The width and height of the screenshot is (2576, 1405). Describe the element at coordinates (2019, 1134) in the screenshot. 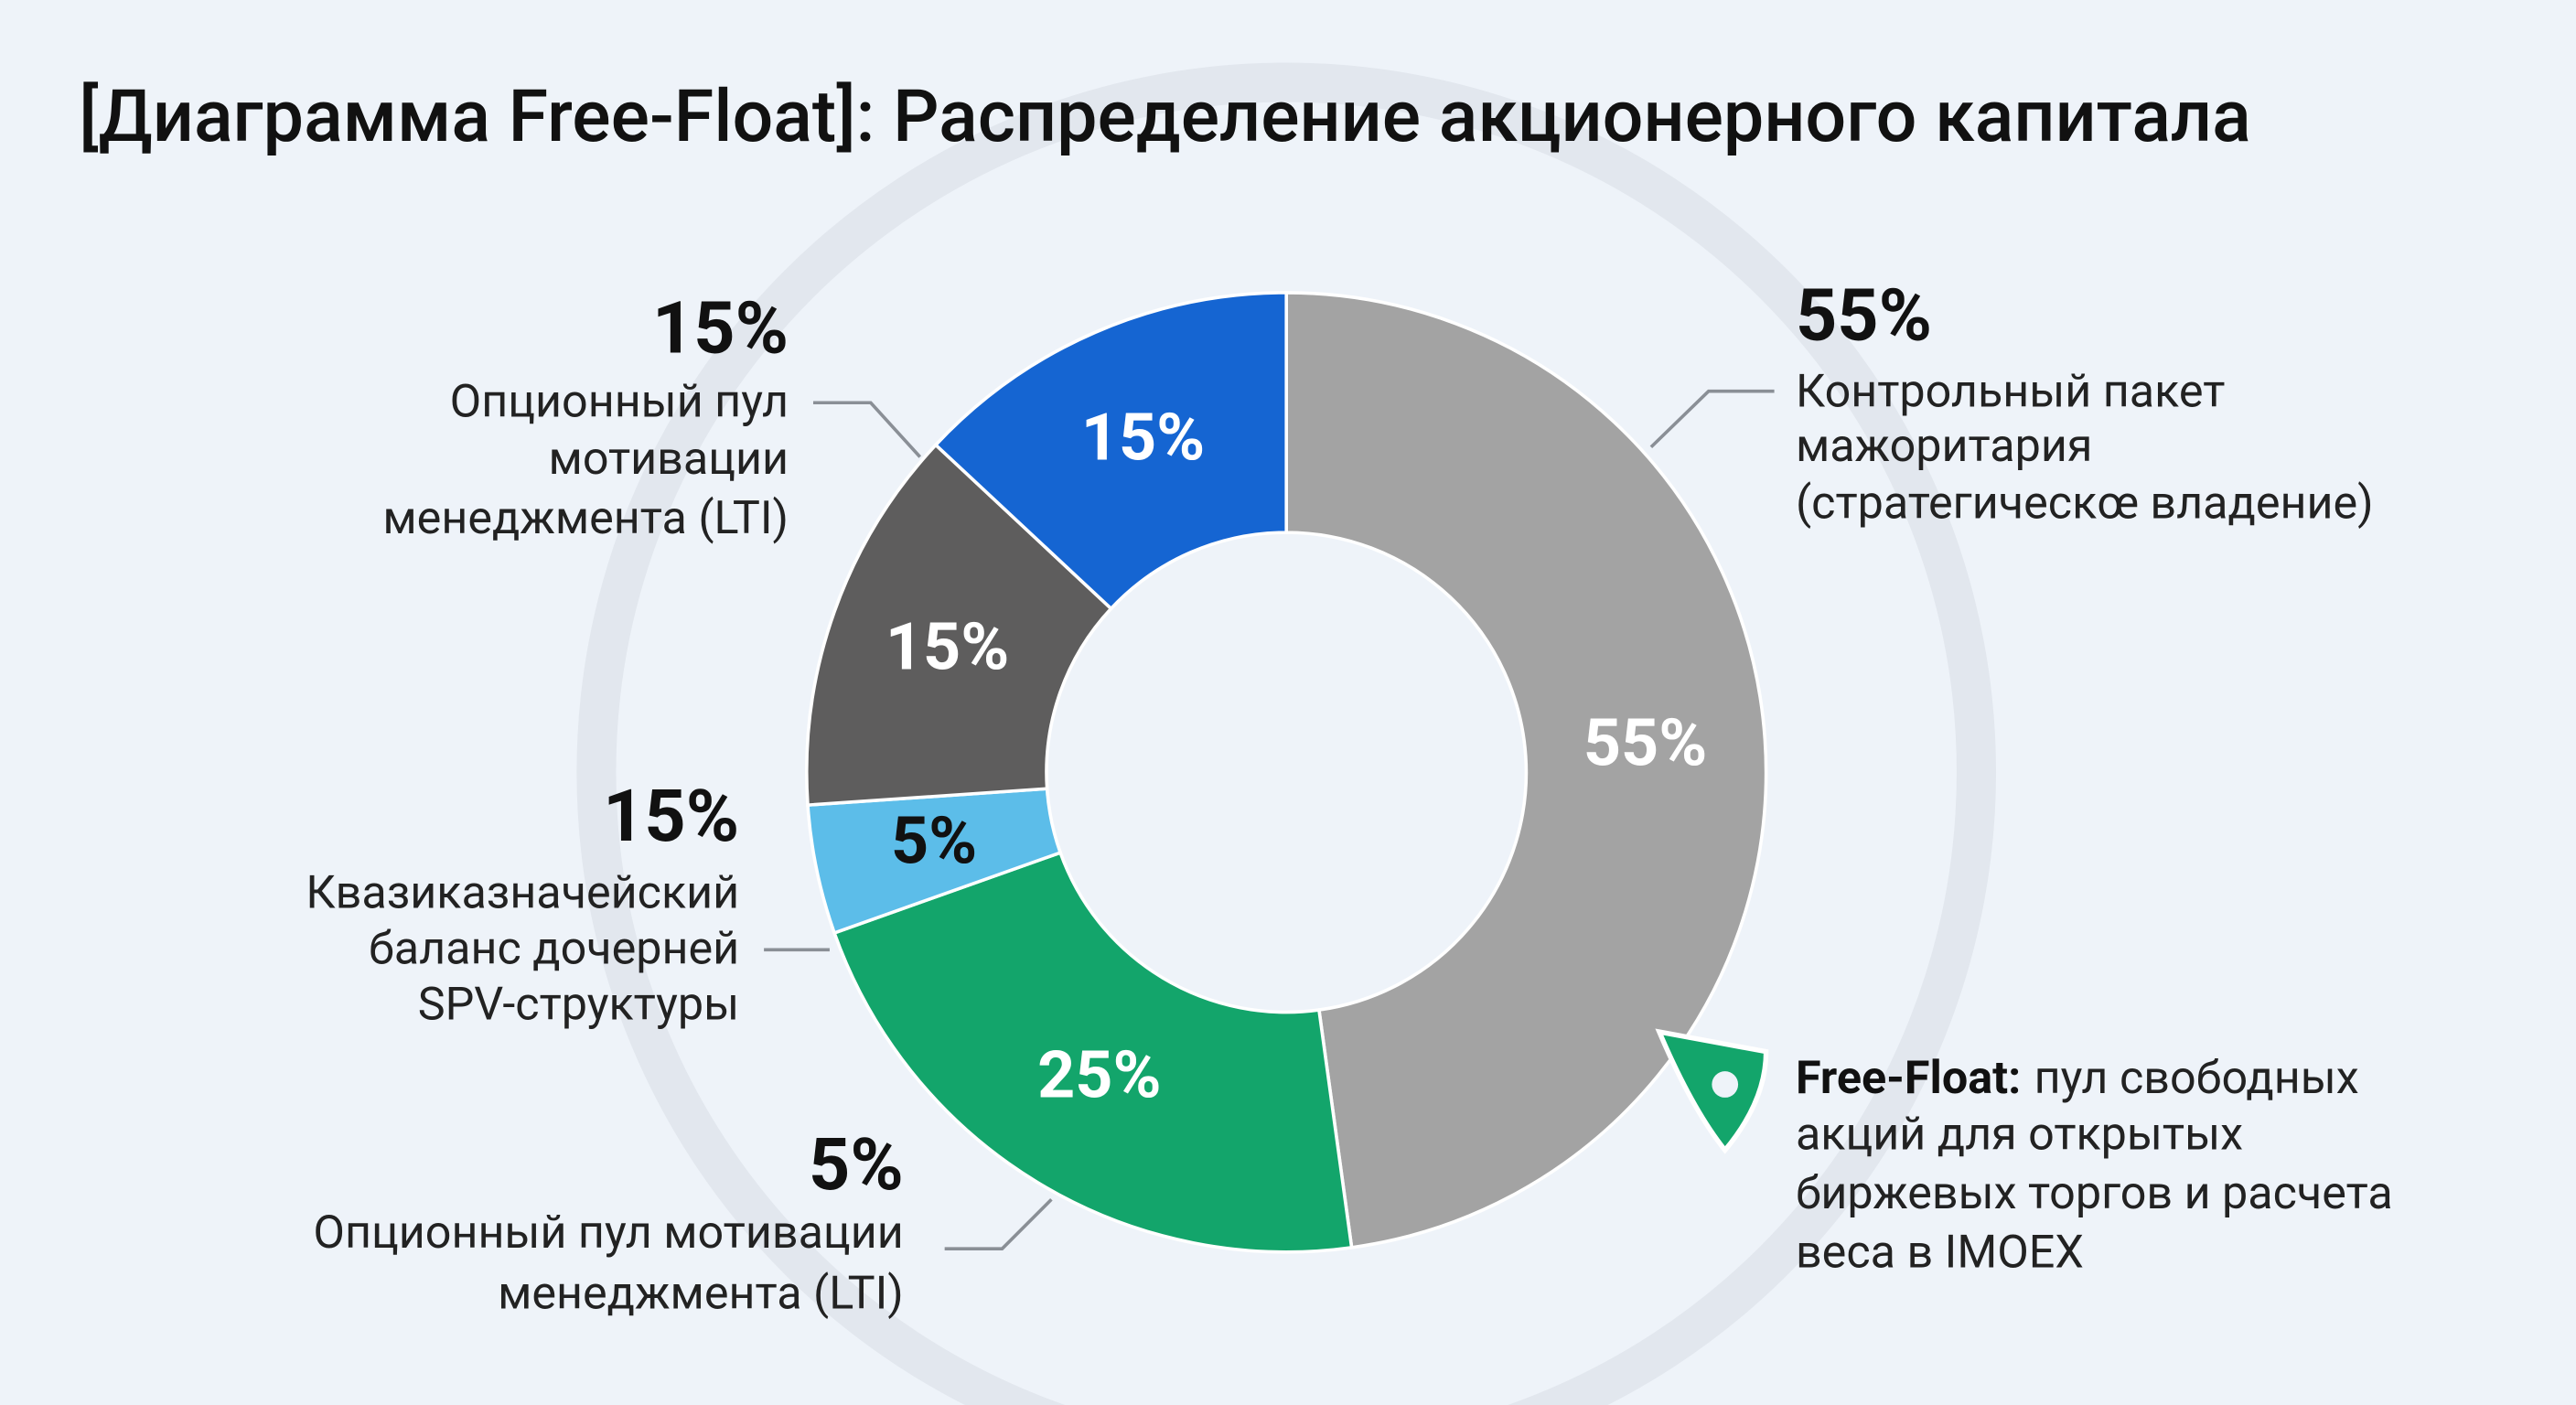

I see `slice-label: акций для открытых` at that location.